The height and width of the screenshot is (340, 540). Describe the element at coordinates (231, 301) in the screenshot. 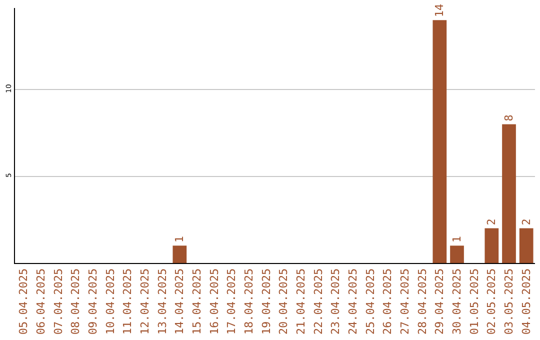

I see `x-tick-label: 17.04.2025` at that location.